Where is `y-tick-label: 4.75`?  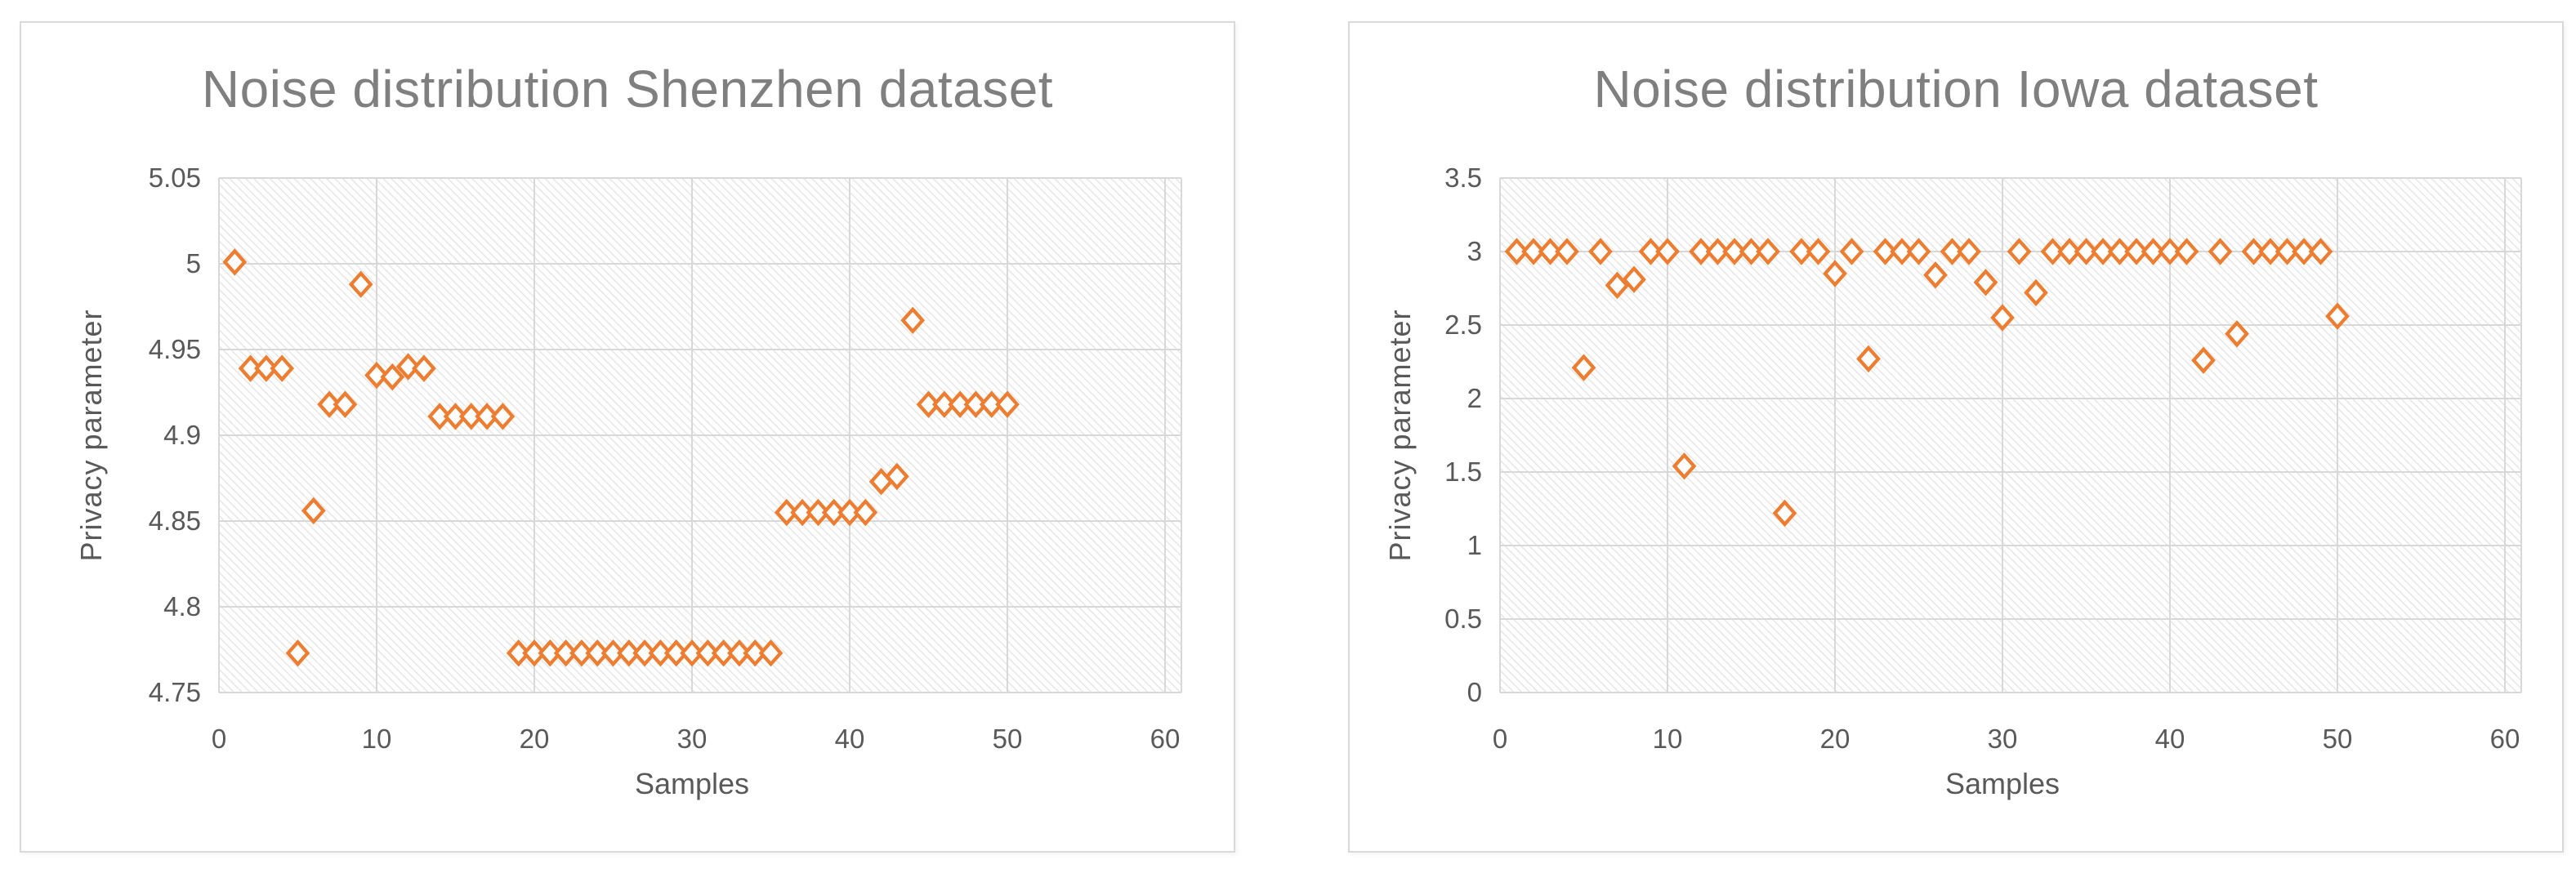
y-tick-label: 4.75 is located at coordinates (175, 692).